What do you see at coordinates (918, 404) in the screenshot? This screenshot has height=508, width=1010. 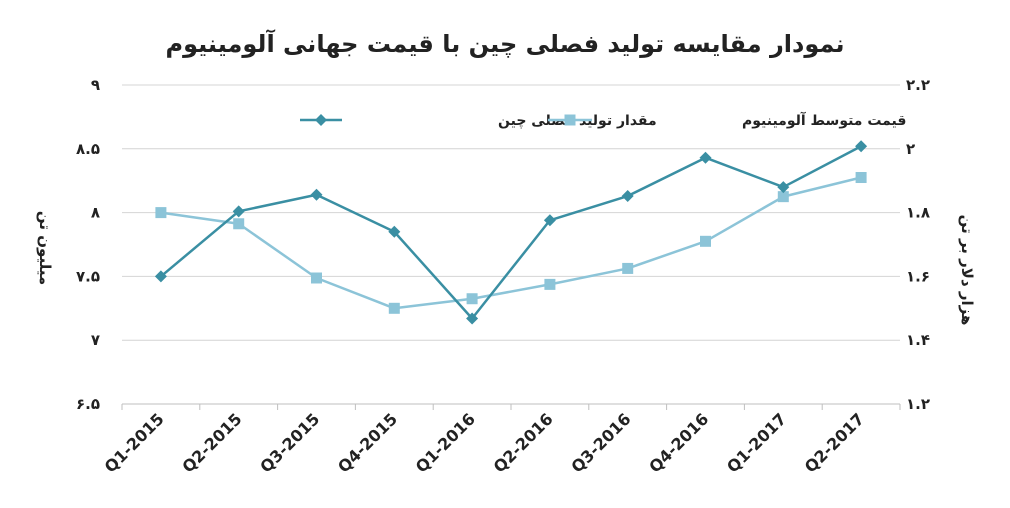 I see `right-tick-label: ۱.۲` at bounding box center [918, 404].